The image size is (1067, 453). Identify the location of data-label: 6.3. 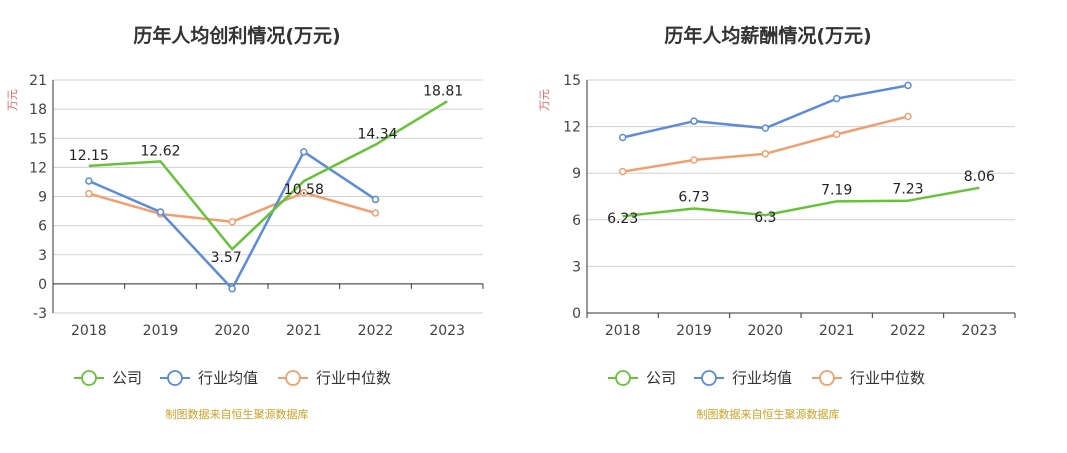
(765, 218).